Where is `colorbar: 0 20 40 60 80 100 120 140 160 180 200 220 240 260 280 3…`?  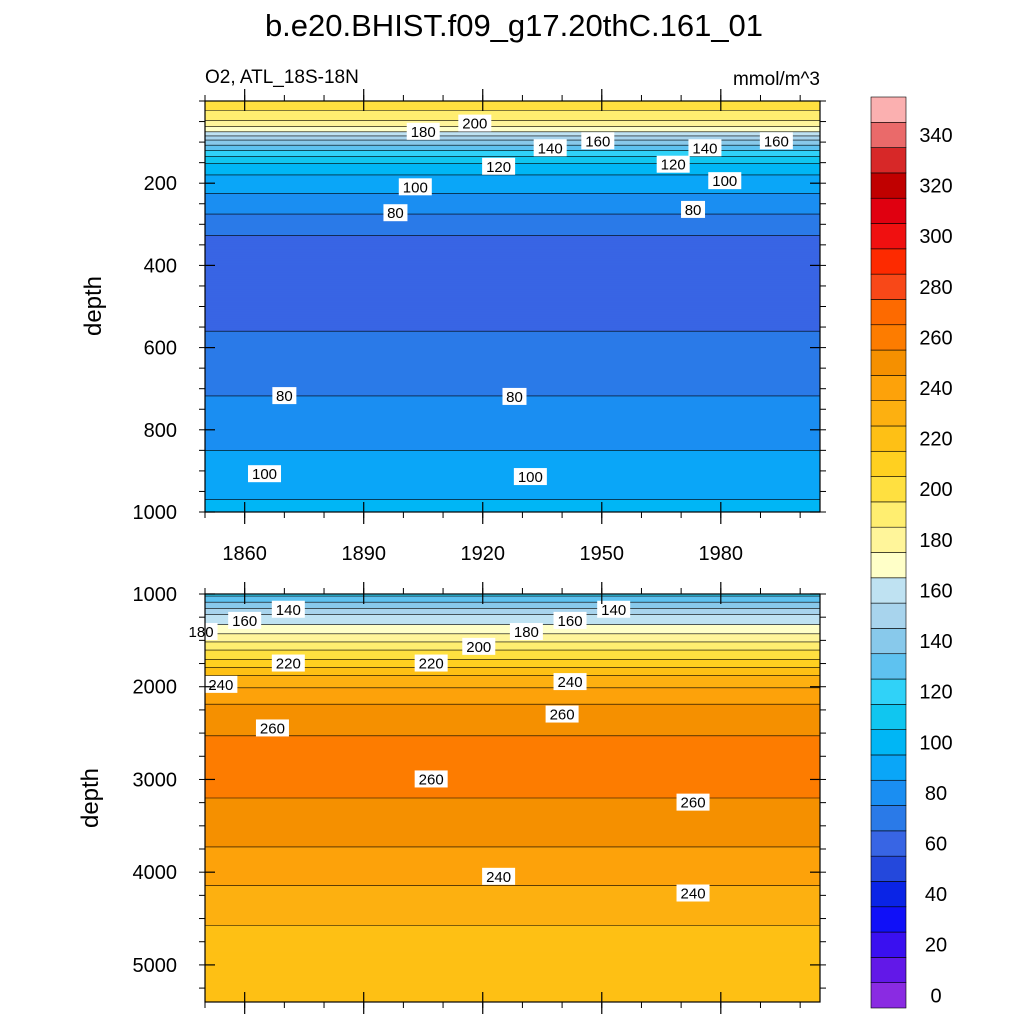
colorbar: 0 20 40 60 80 100 120 140 160 180 200 220 240 260 280 3… is located at coordinates (911, 552).